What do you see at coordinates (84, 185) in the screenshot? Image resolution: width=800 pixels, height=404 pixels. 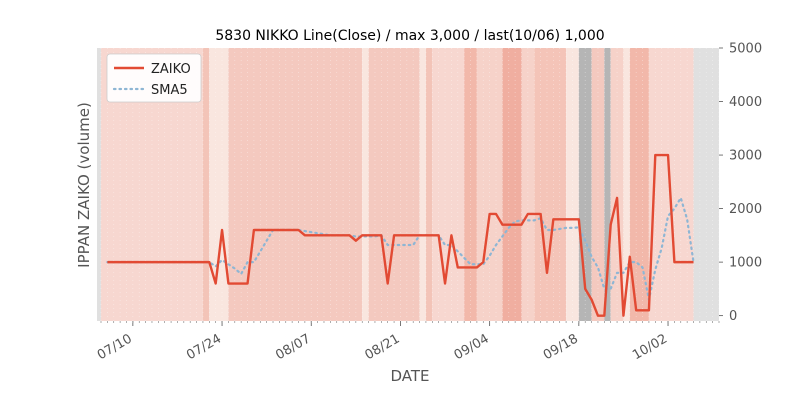 I see `y-axis-label: IPPAN ZAIKO (volume)` at bounding box center [84, 185].